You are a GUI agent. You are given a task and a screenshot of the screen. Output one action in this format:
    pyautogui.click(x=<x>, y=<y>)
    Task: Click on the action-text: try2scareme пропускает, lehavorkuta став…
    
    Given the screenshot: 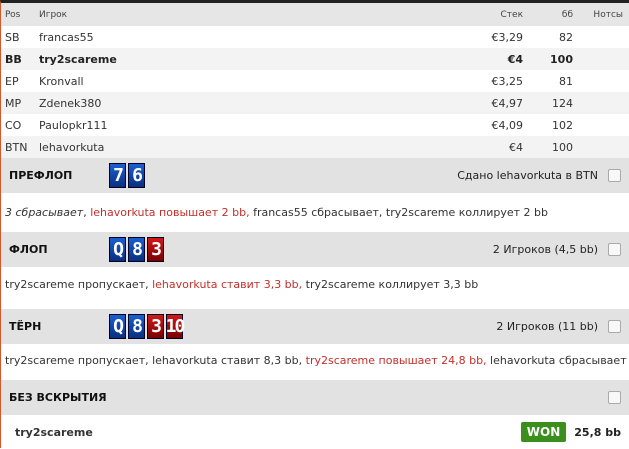 What is the action you would take?
    pyautogui.click(x=155, y=360)
    